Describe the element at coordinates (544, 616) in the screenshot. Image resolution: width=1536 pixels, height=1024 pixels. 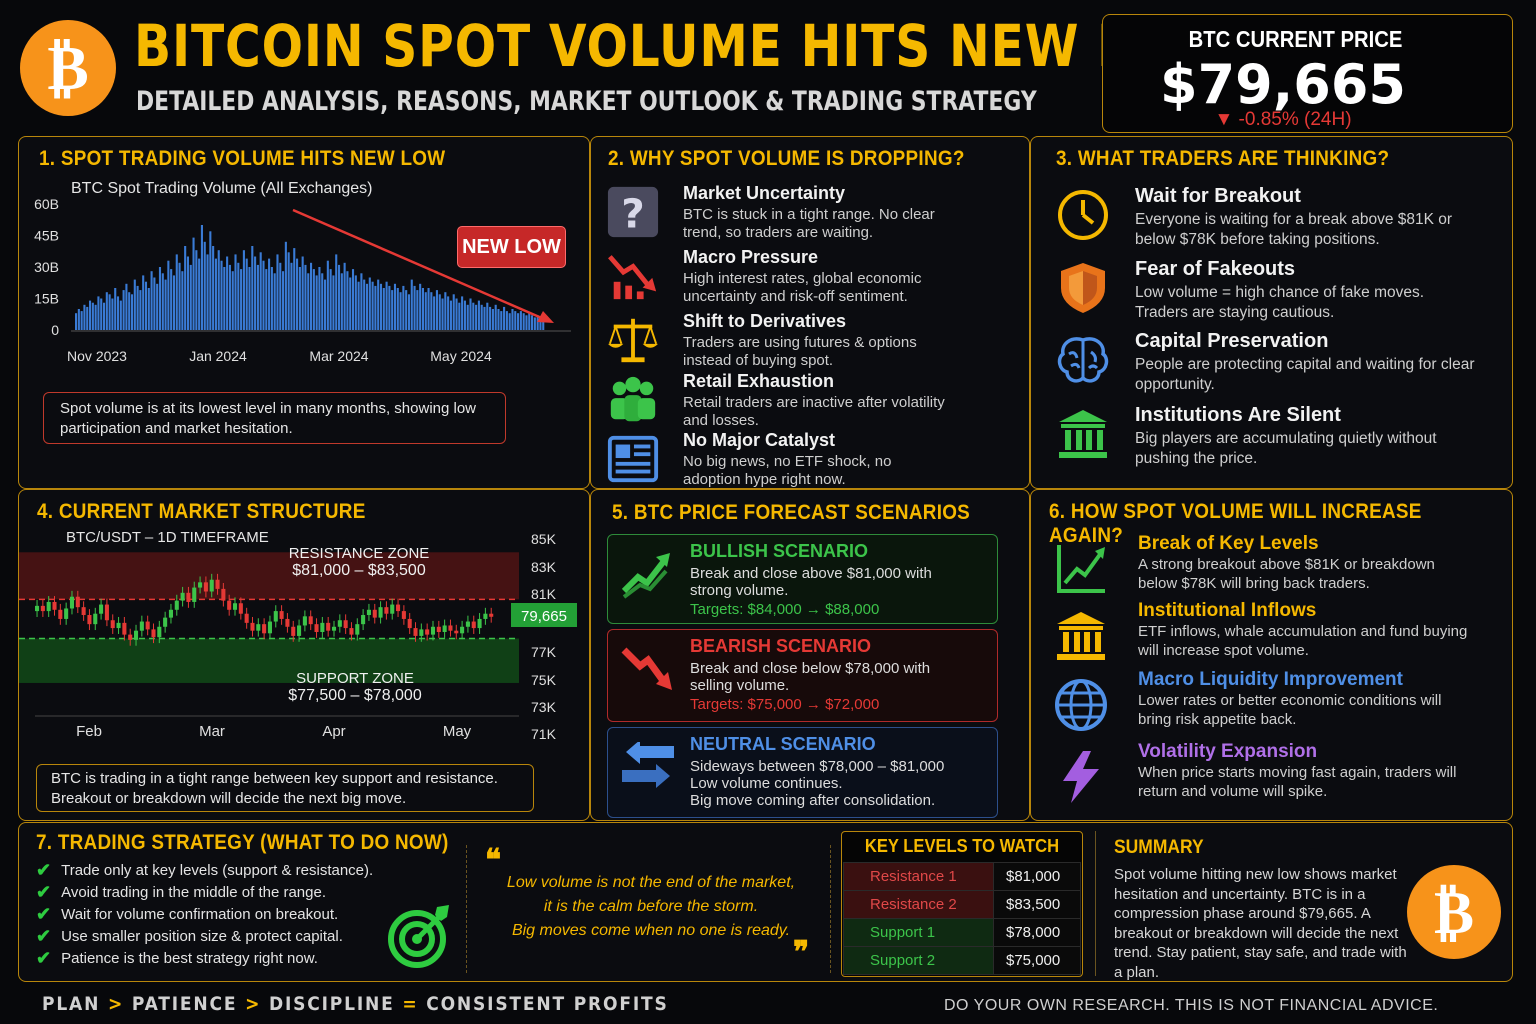
I see `current-price-tag-label: 79,665` at that location.